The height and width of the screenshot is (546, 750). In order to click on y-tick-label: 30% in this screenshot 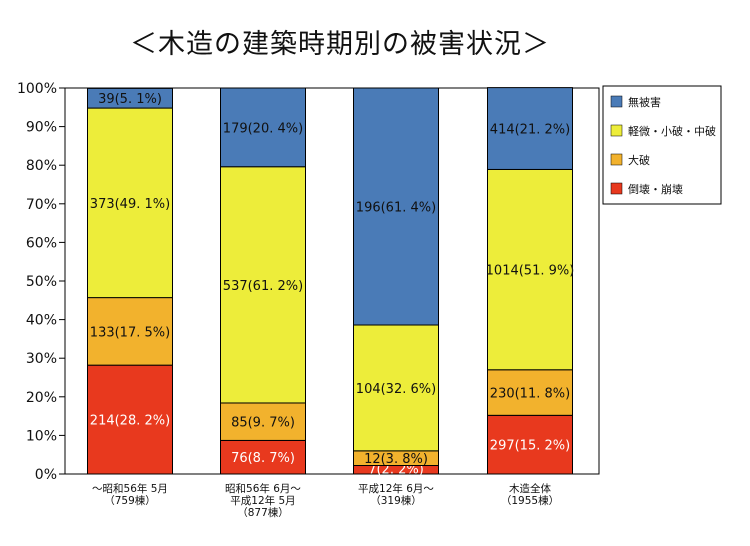, I will do `click(41, 359)`.